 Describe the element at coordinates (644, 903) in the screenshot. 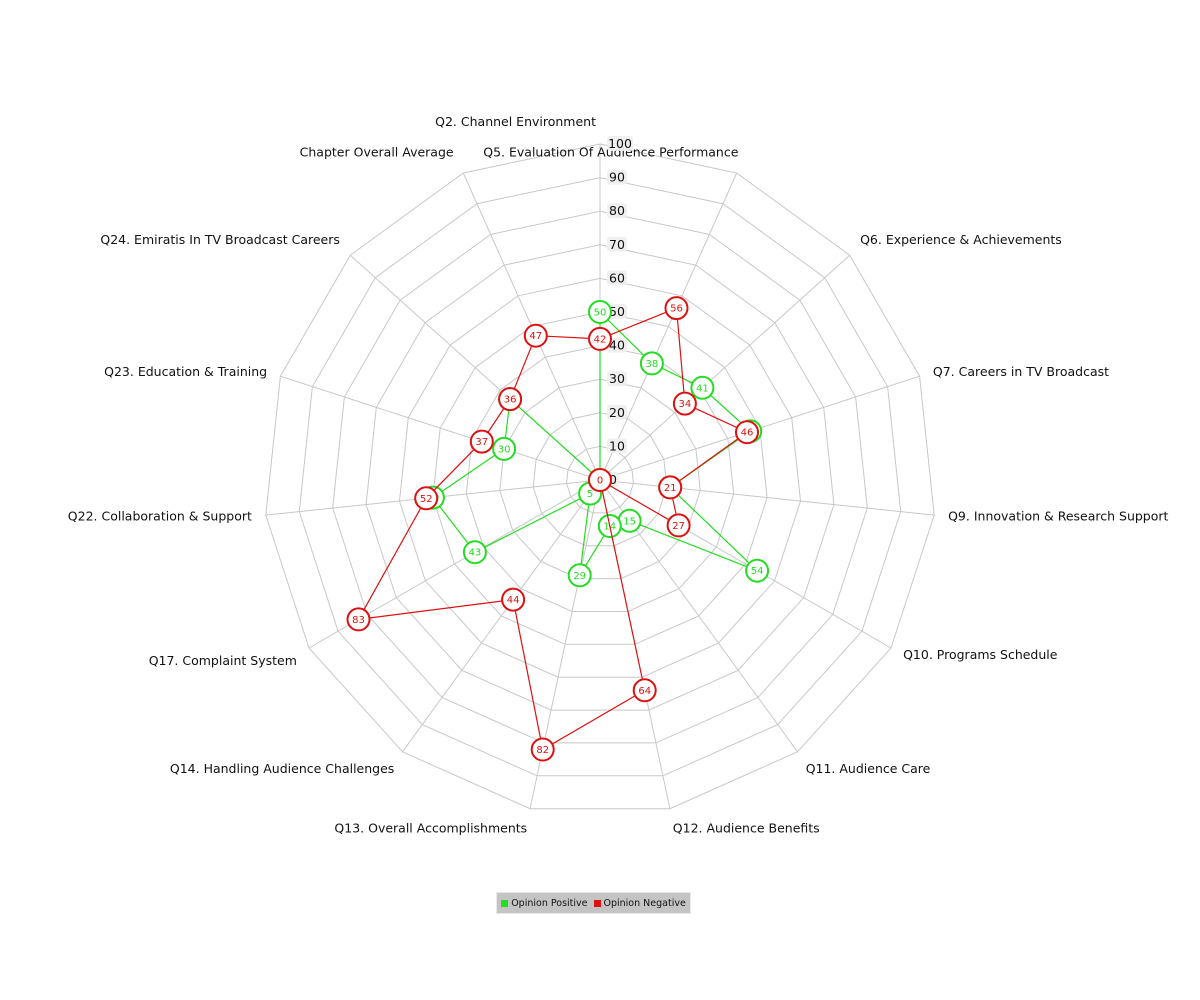

I see `legend-label-negative: Opinion Negative` at that location.